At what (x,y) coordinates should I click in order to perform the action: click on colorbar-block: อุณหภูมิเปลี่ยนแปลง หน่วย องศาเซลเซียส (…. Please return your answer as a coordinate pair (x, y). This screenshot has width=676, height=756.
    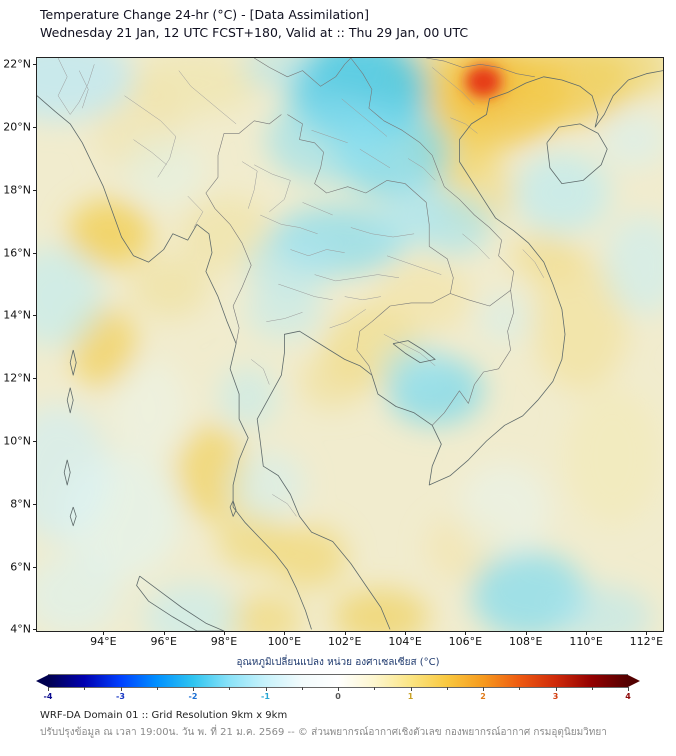
    Looking at the image, I should click on (338, 679).